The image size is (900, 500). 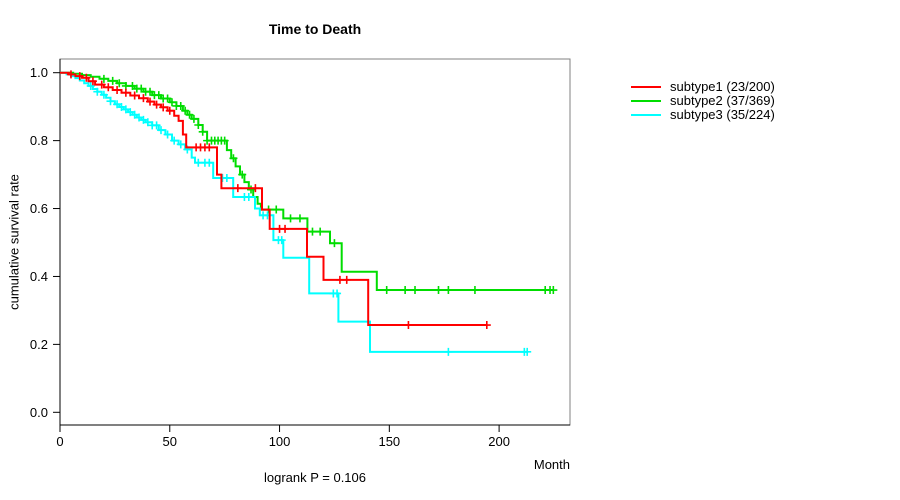 What do you see at coordinates (315, 29) in the screenshot?
I see `chart-title: Time to Death` at bounding box center [315, 29].